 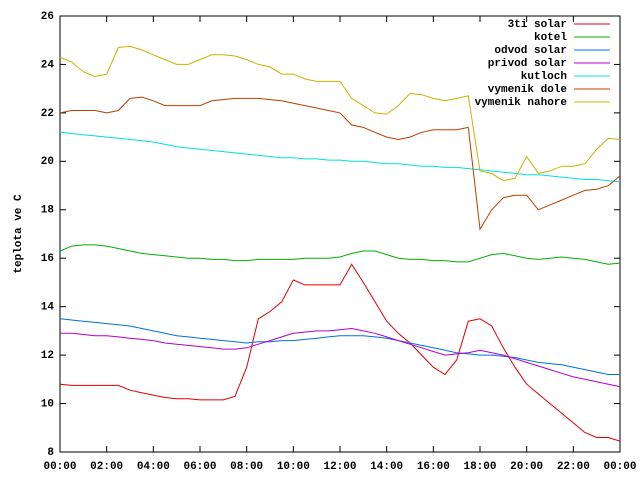 I want to click on x-tick-label: 20:00, so click(x=526, y=467).